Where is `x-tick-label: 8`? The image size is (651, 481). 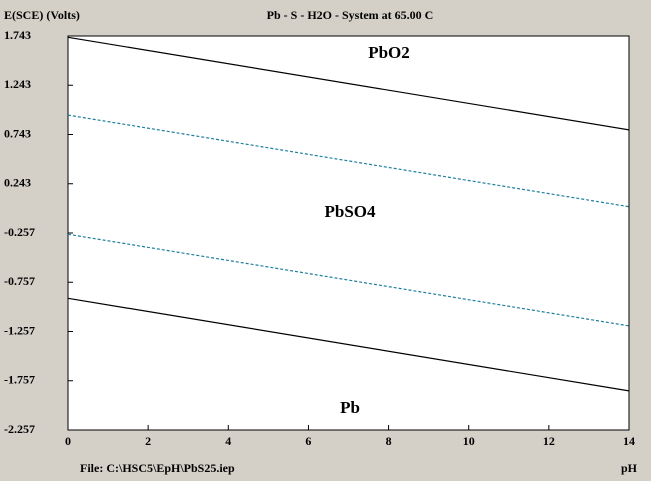 x-tick-label: 8 is located at coordinates (389, 441).